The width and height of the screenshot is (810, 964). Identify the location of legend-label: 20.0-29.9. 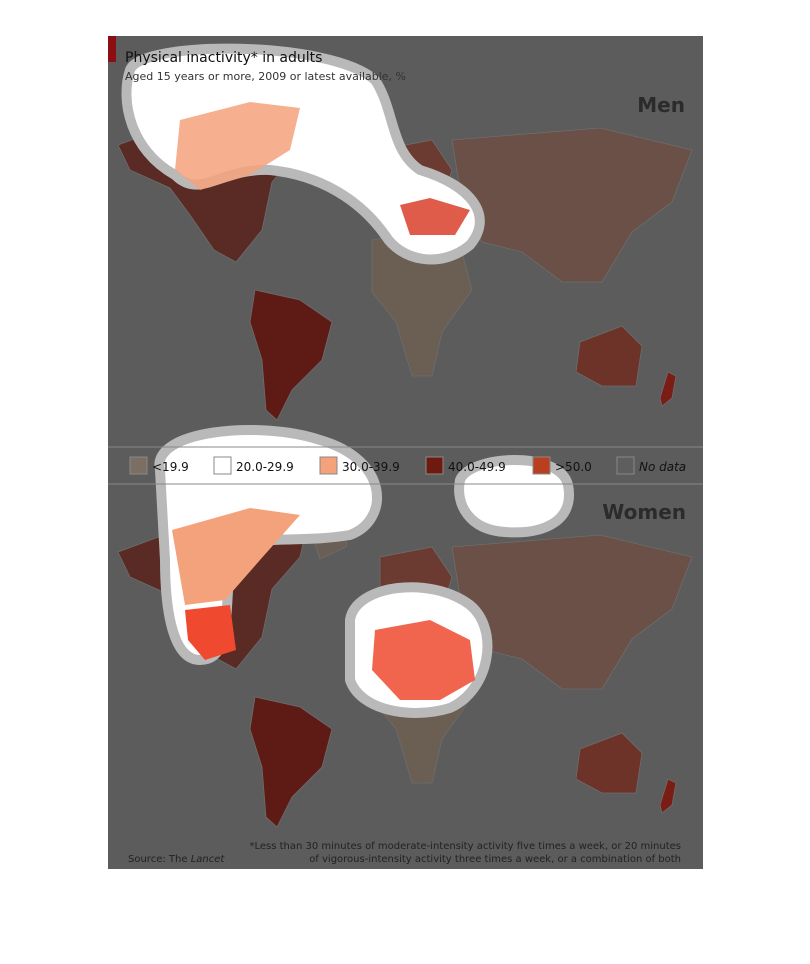
(265, 467).